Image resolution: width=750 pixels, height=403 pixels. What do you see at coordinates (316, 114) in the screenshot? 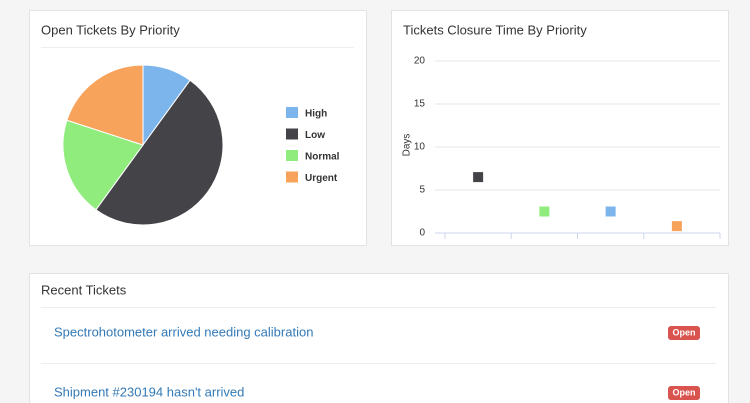
I see `legend-label: High` at bounding box center [316, 114].